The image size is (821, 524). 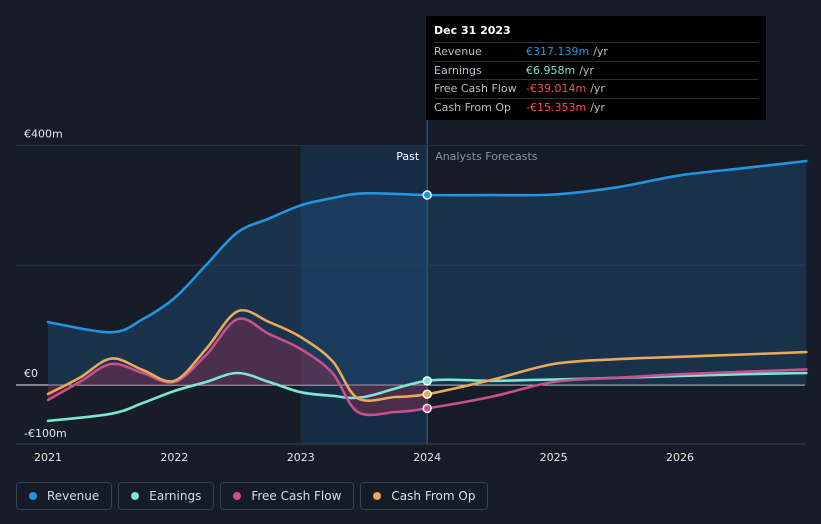 What do you see at coordinates (408, 156) in the screenshot?
I see `past-label: Past` at bounding box center [408, 156].